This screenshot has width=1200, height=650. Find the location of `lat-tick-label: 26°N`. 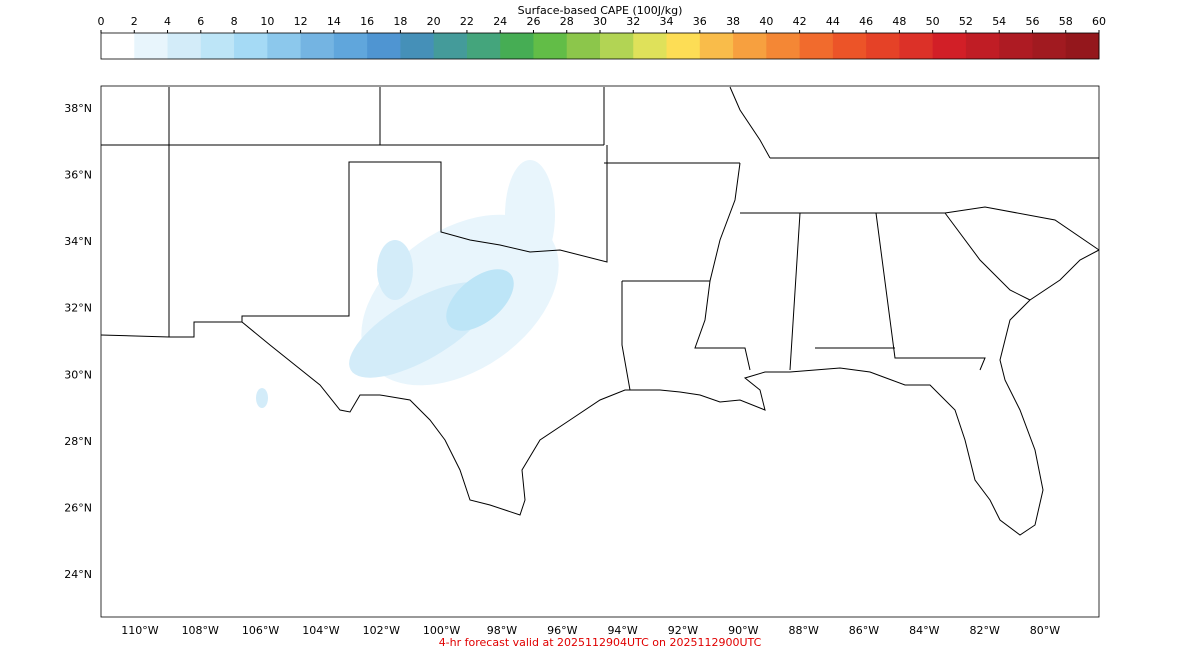

lat-tick-label: 26°N is located at coordinates (78, 507).